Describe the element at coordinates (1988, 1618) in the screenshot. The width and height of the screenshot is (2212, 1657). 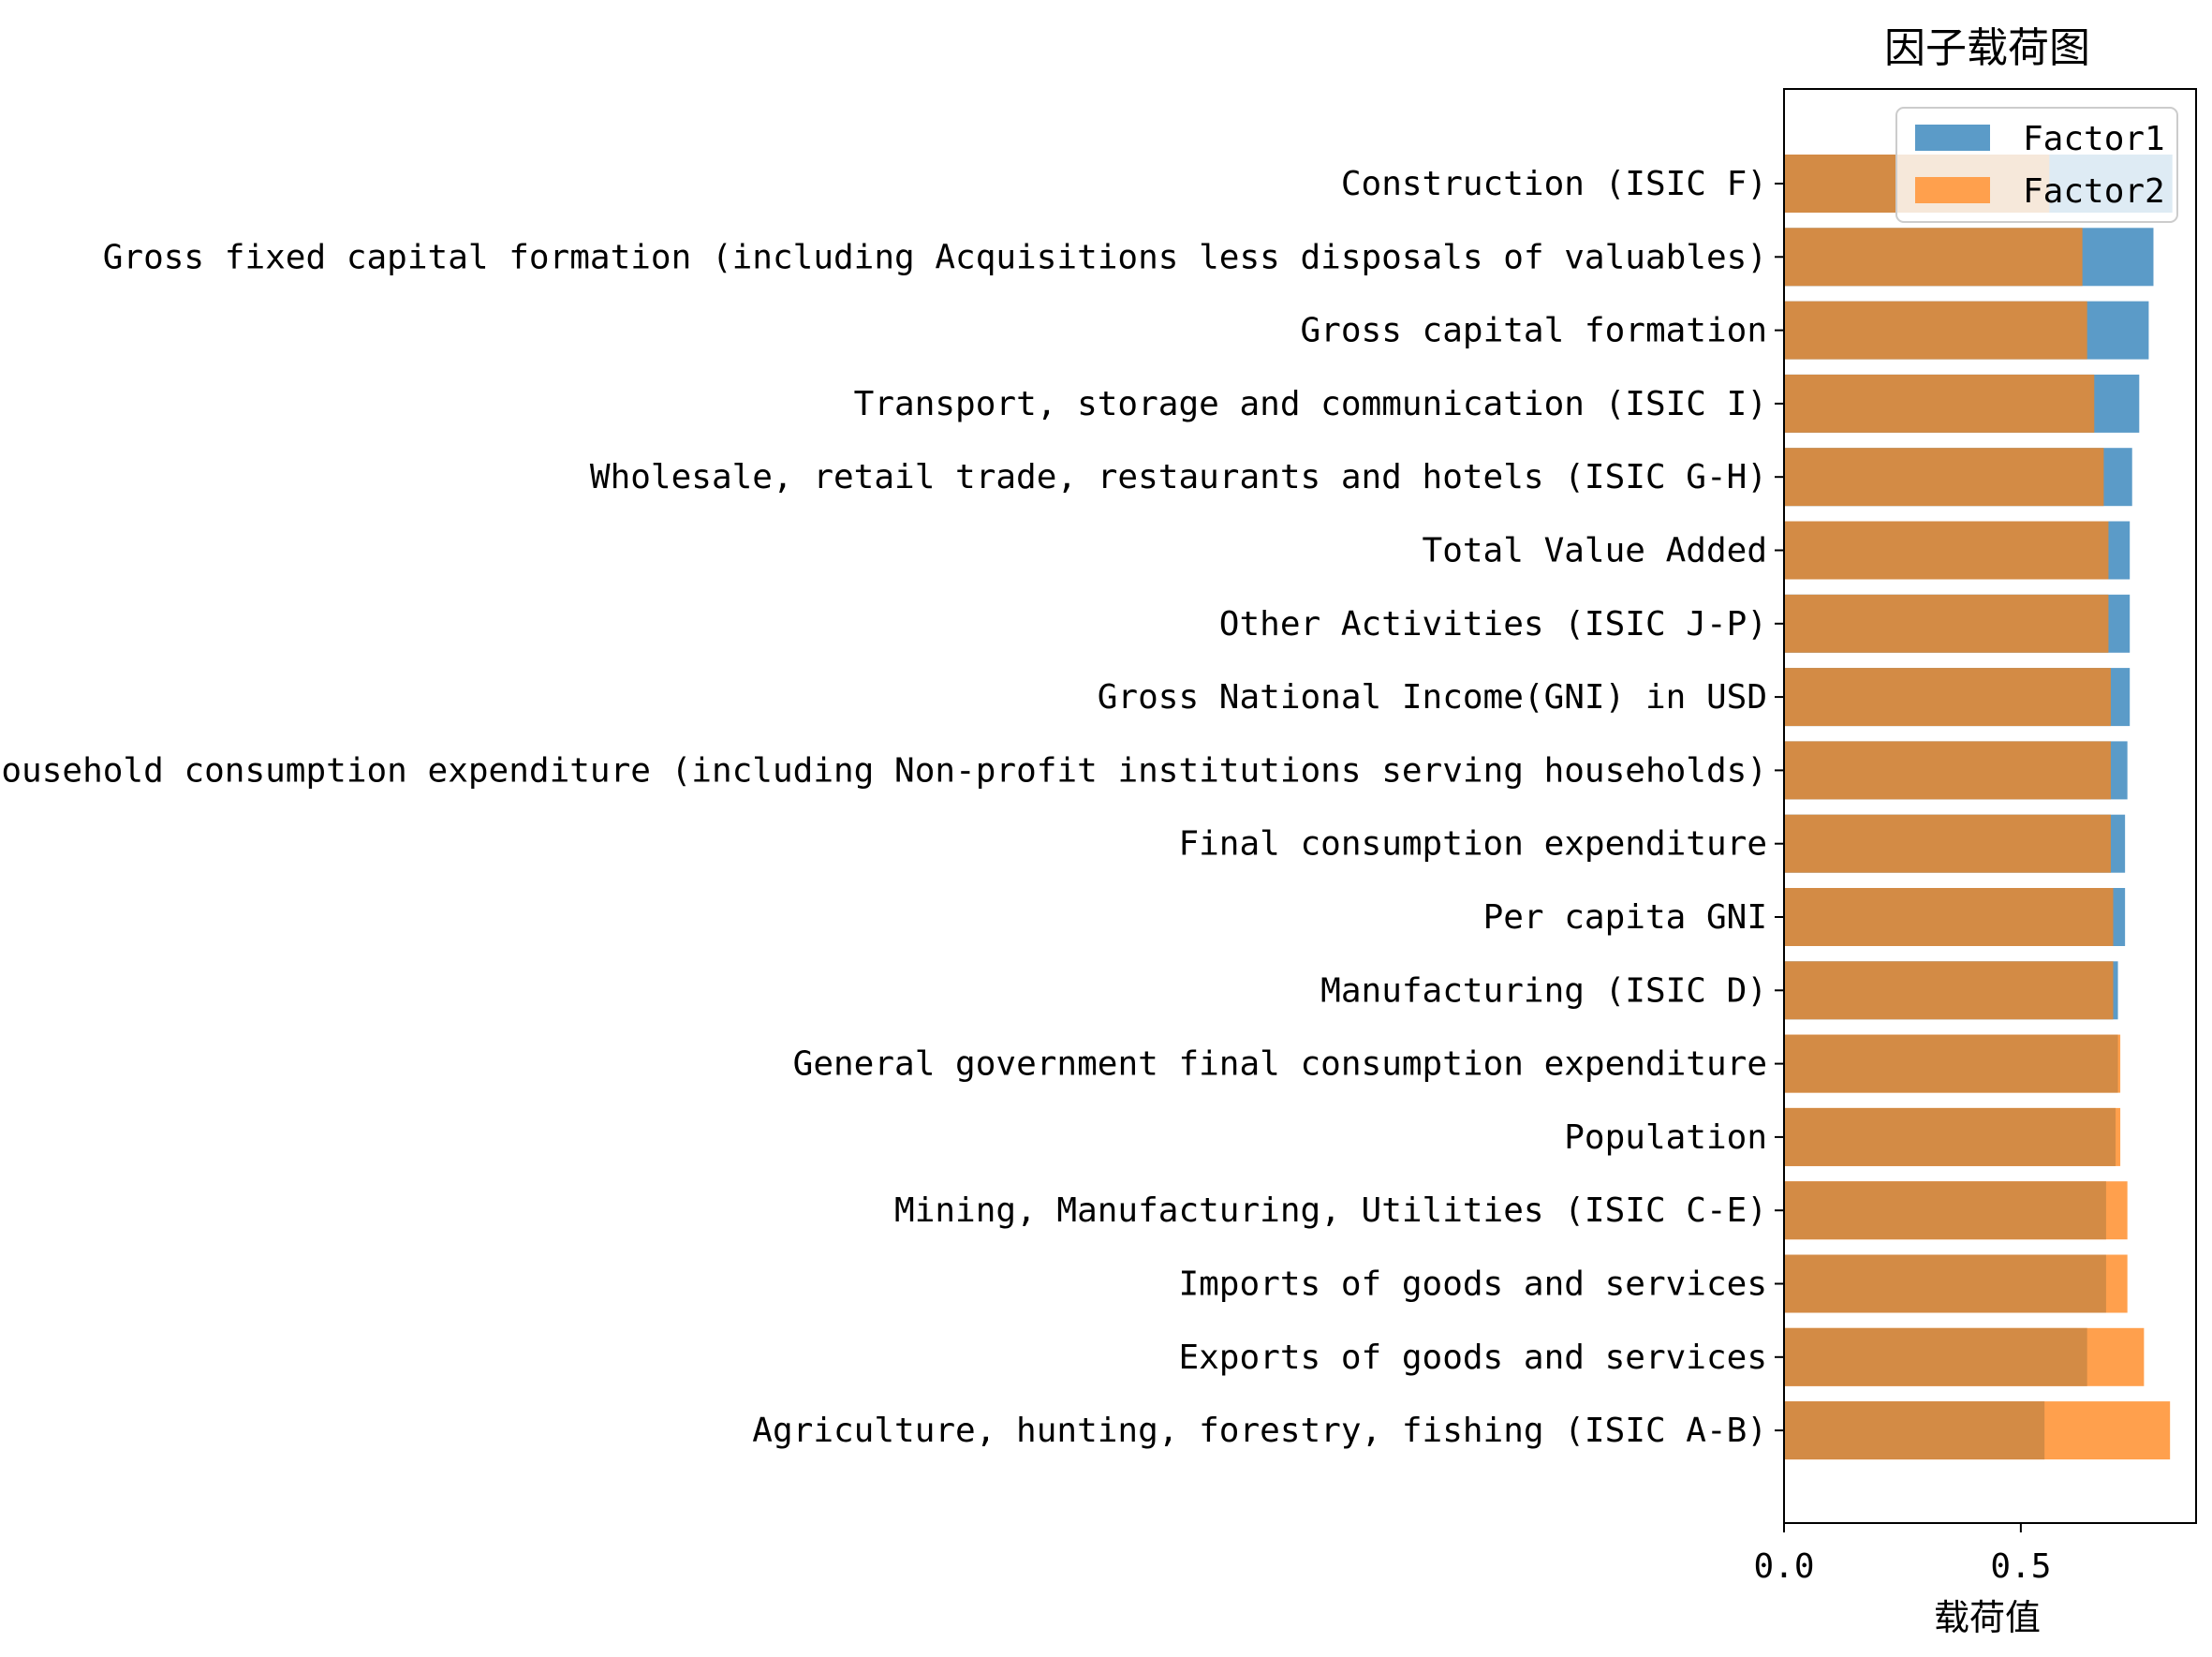
I see `x-axis-label: 载荷值` at that location.